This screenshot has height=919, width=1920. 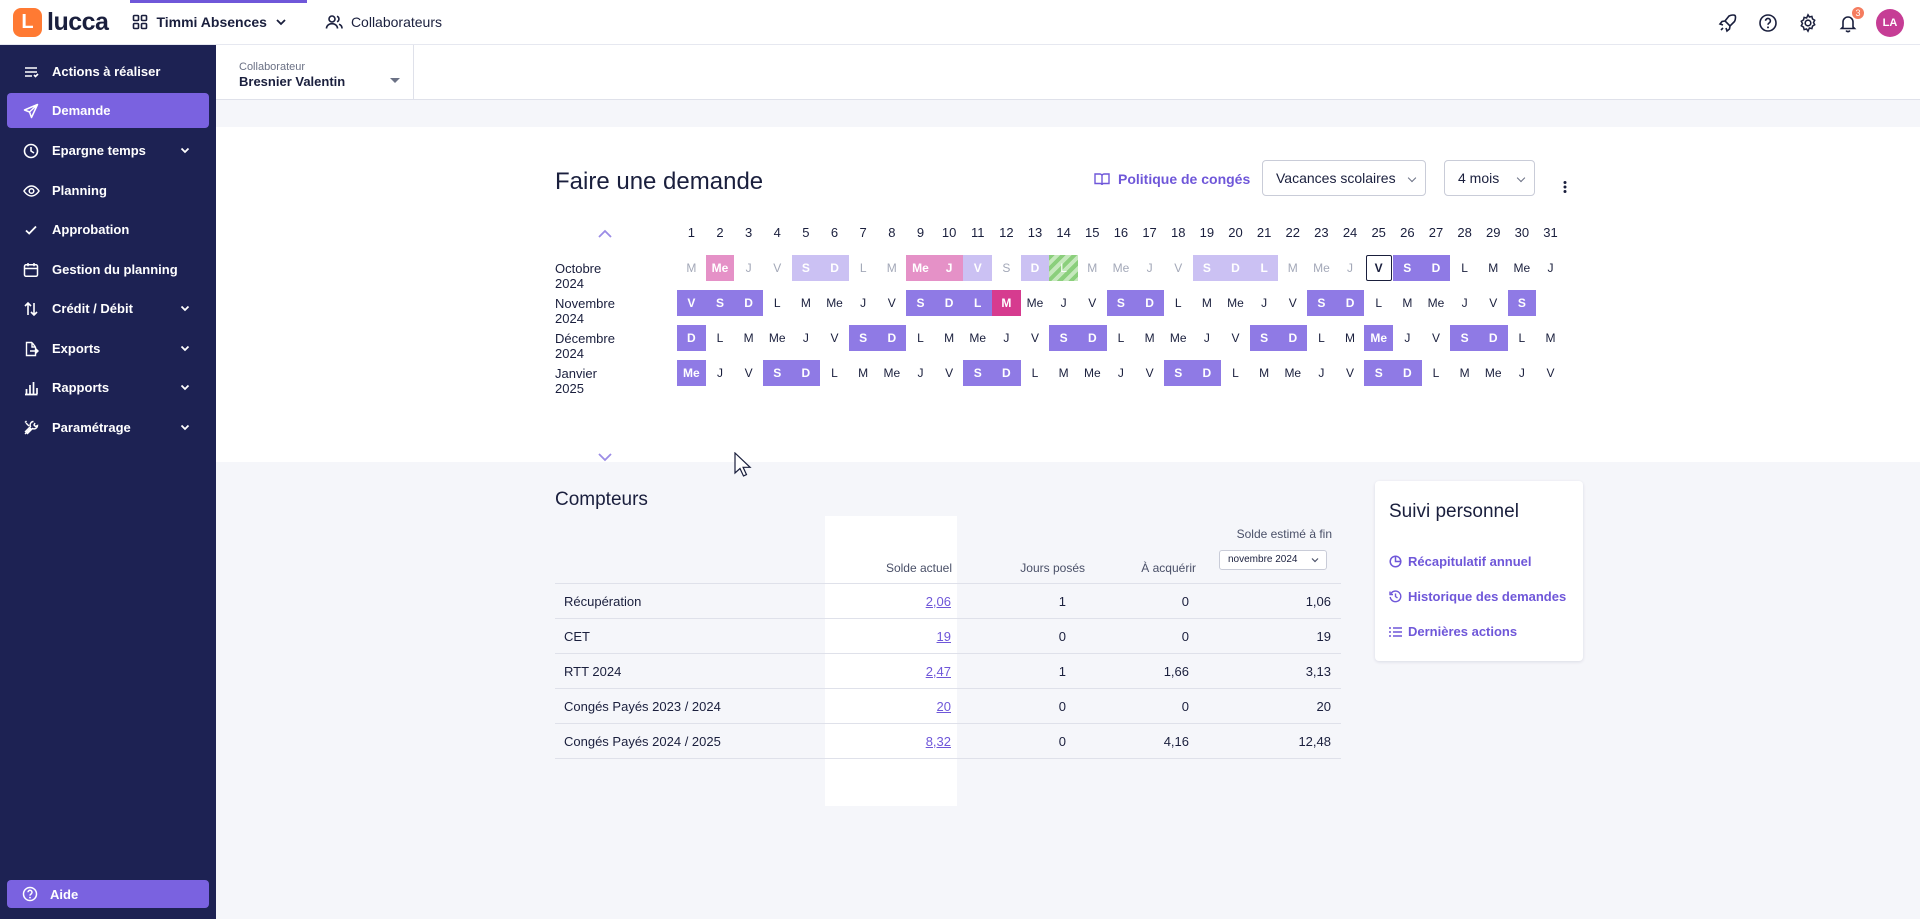 I want to click on sidebar-item-exports: Exports, so click(x=108, y=348).